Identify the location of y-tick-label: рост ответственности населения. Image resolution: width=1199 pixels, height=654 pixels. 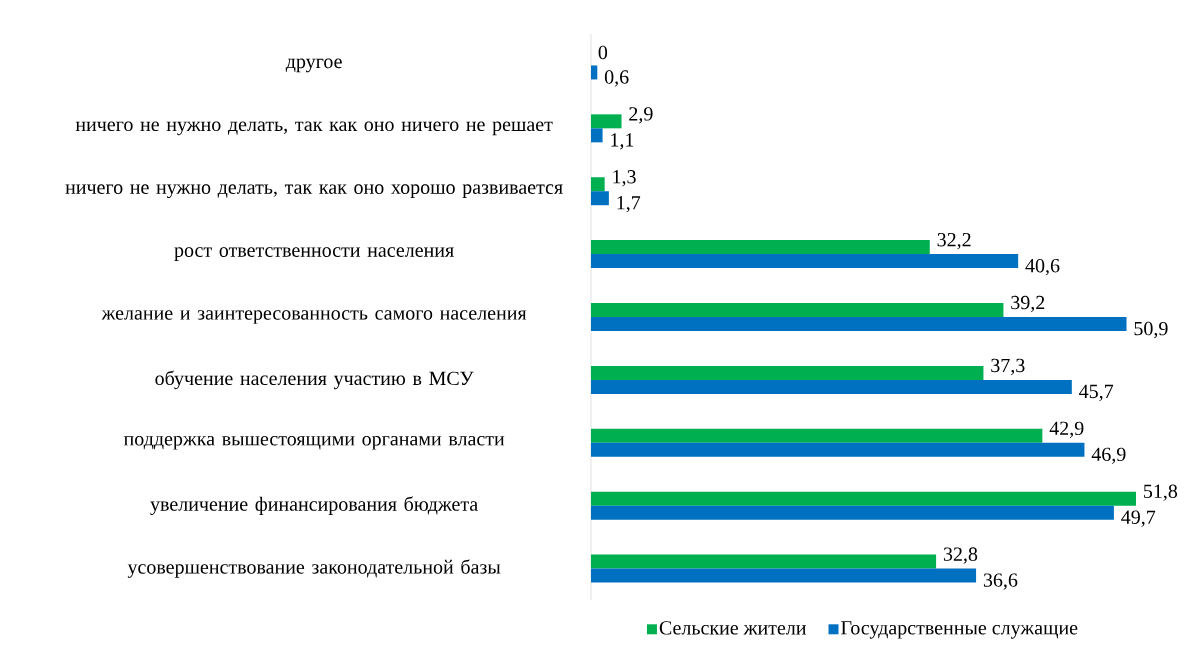
(314, 254).